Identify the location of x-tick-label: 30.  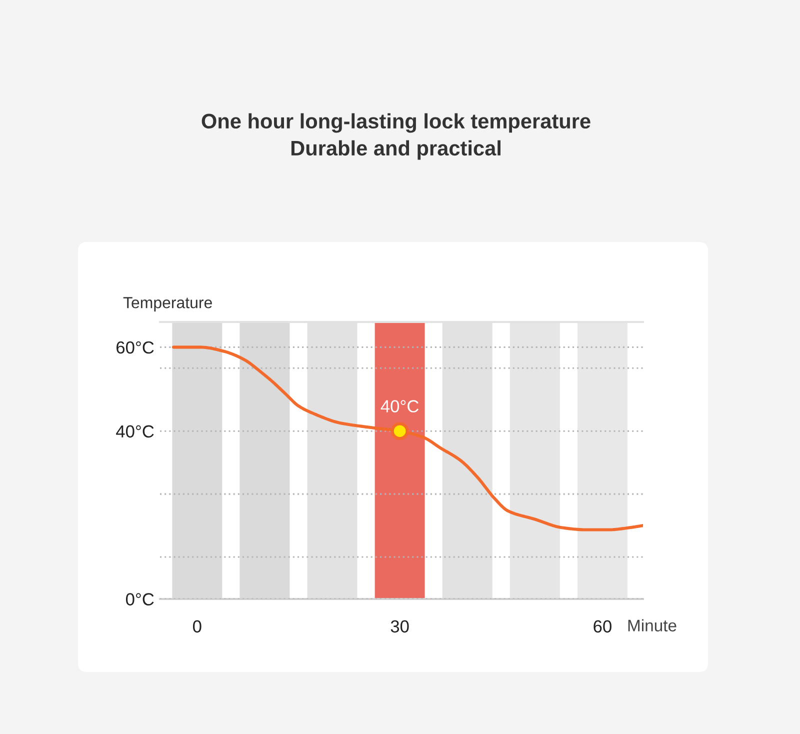
(399, 626).